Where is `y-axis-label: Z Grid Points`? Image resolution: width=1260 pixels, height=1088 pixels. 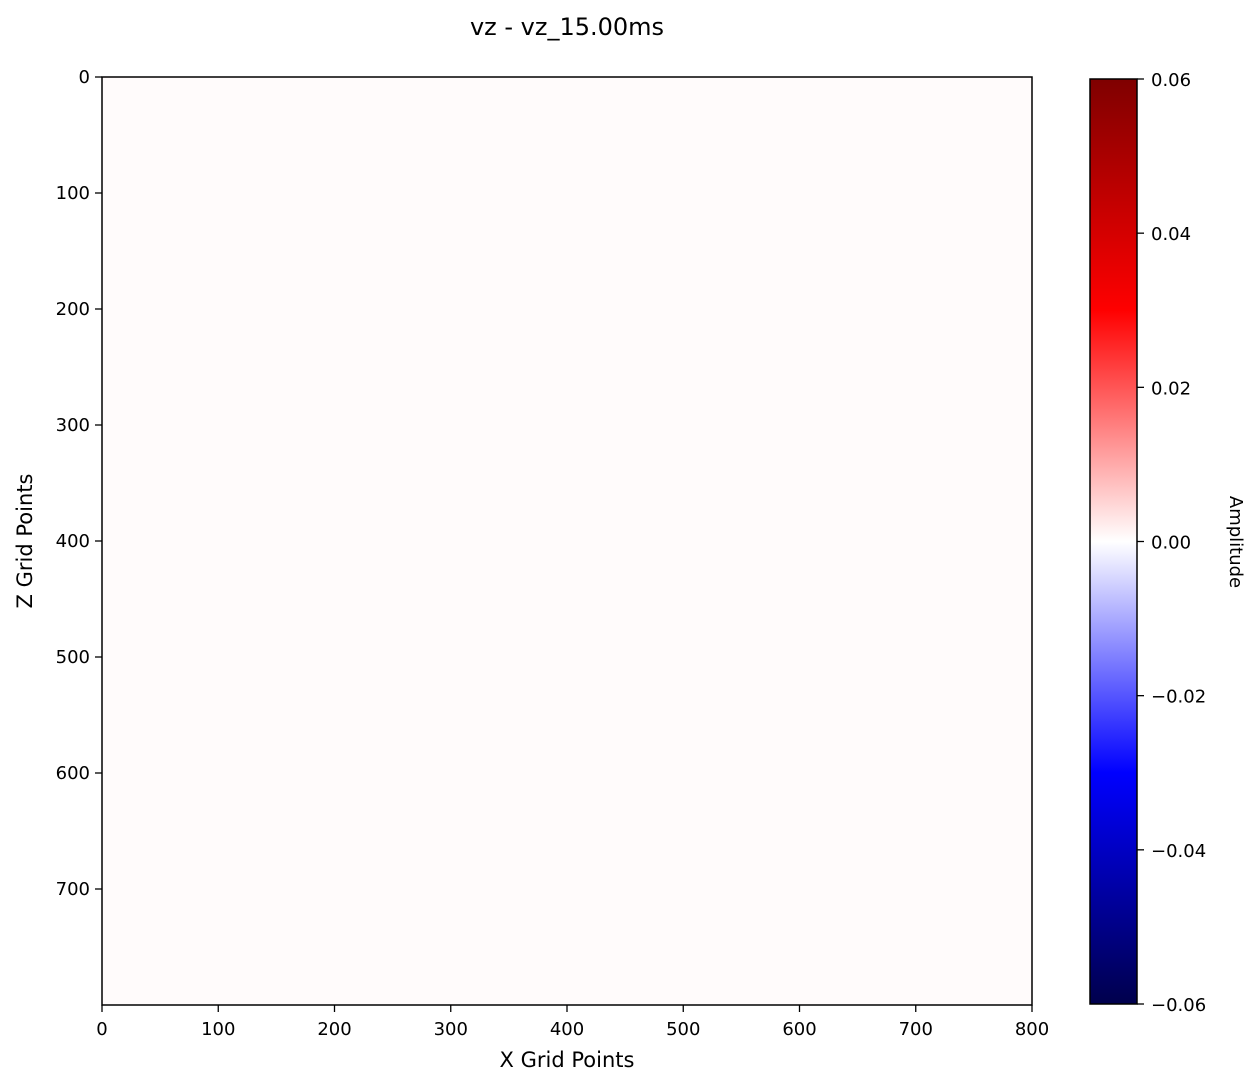 y-axis-label: Z Grid Points is located at coordinates (25, 541).